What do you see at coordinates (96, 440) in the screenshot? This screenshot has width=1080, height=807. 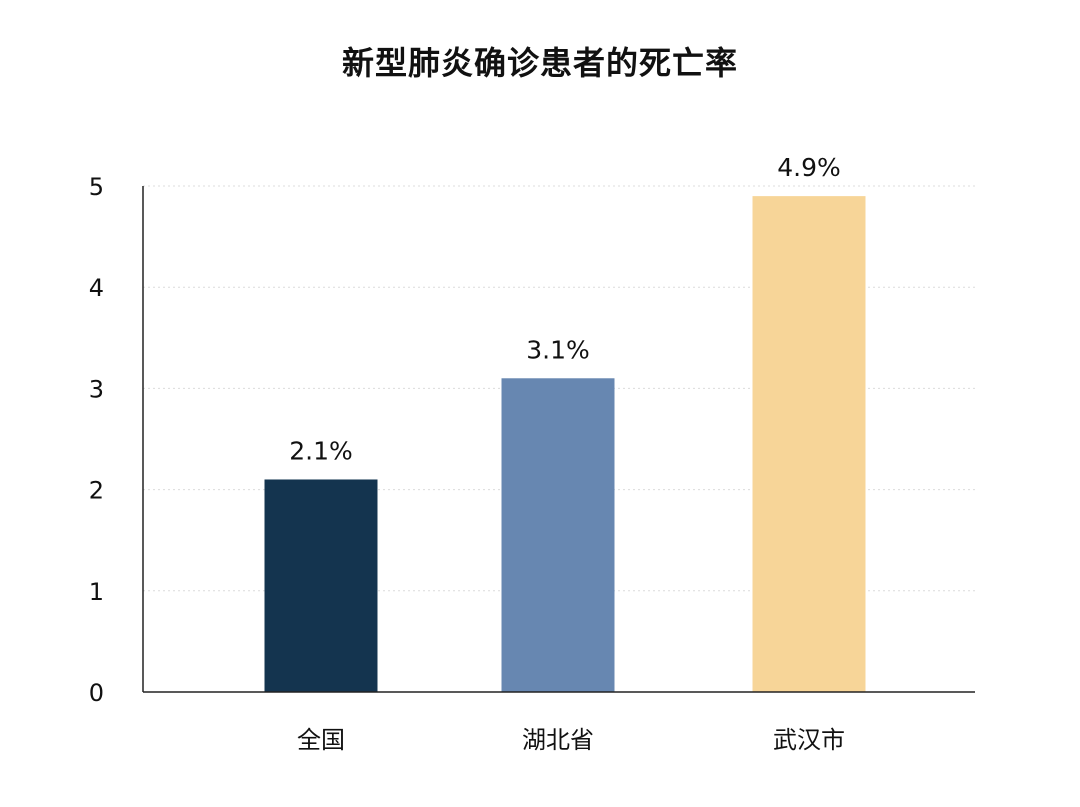 I see `y-tick-labels: 0 1 2 3 4 5` at bounding box center [96, 440].